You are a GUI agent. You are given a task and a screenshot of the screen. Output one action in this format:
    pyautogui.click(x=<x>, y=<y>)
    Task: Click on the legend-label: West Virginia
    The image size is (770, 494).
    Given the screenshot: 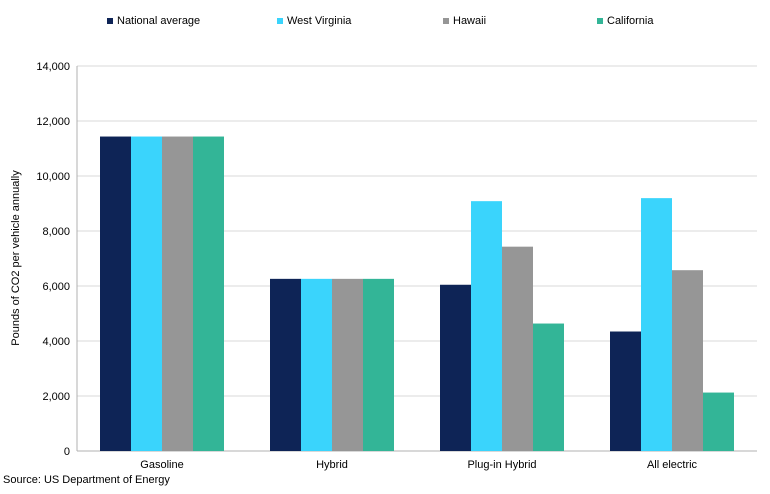 What is the action you would take?
    pyautogui.click(x=319, y=21)
    